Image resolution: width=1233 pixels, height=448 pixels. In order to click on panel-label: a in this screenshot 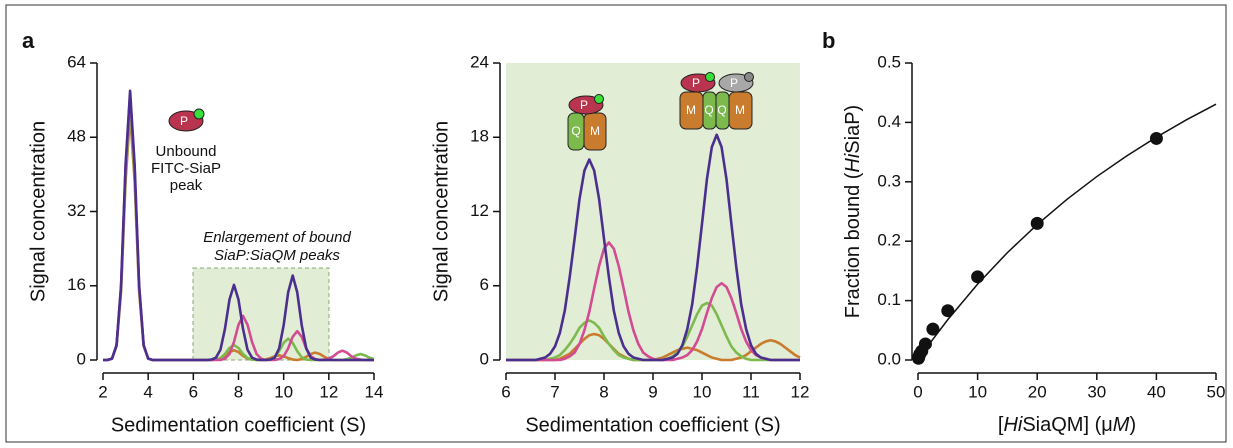, I will do `click(28, 40)`.